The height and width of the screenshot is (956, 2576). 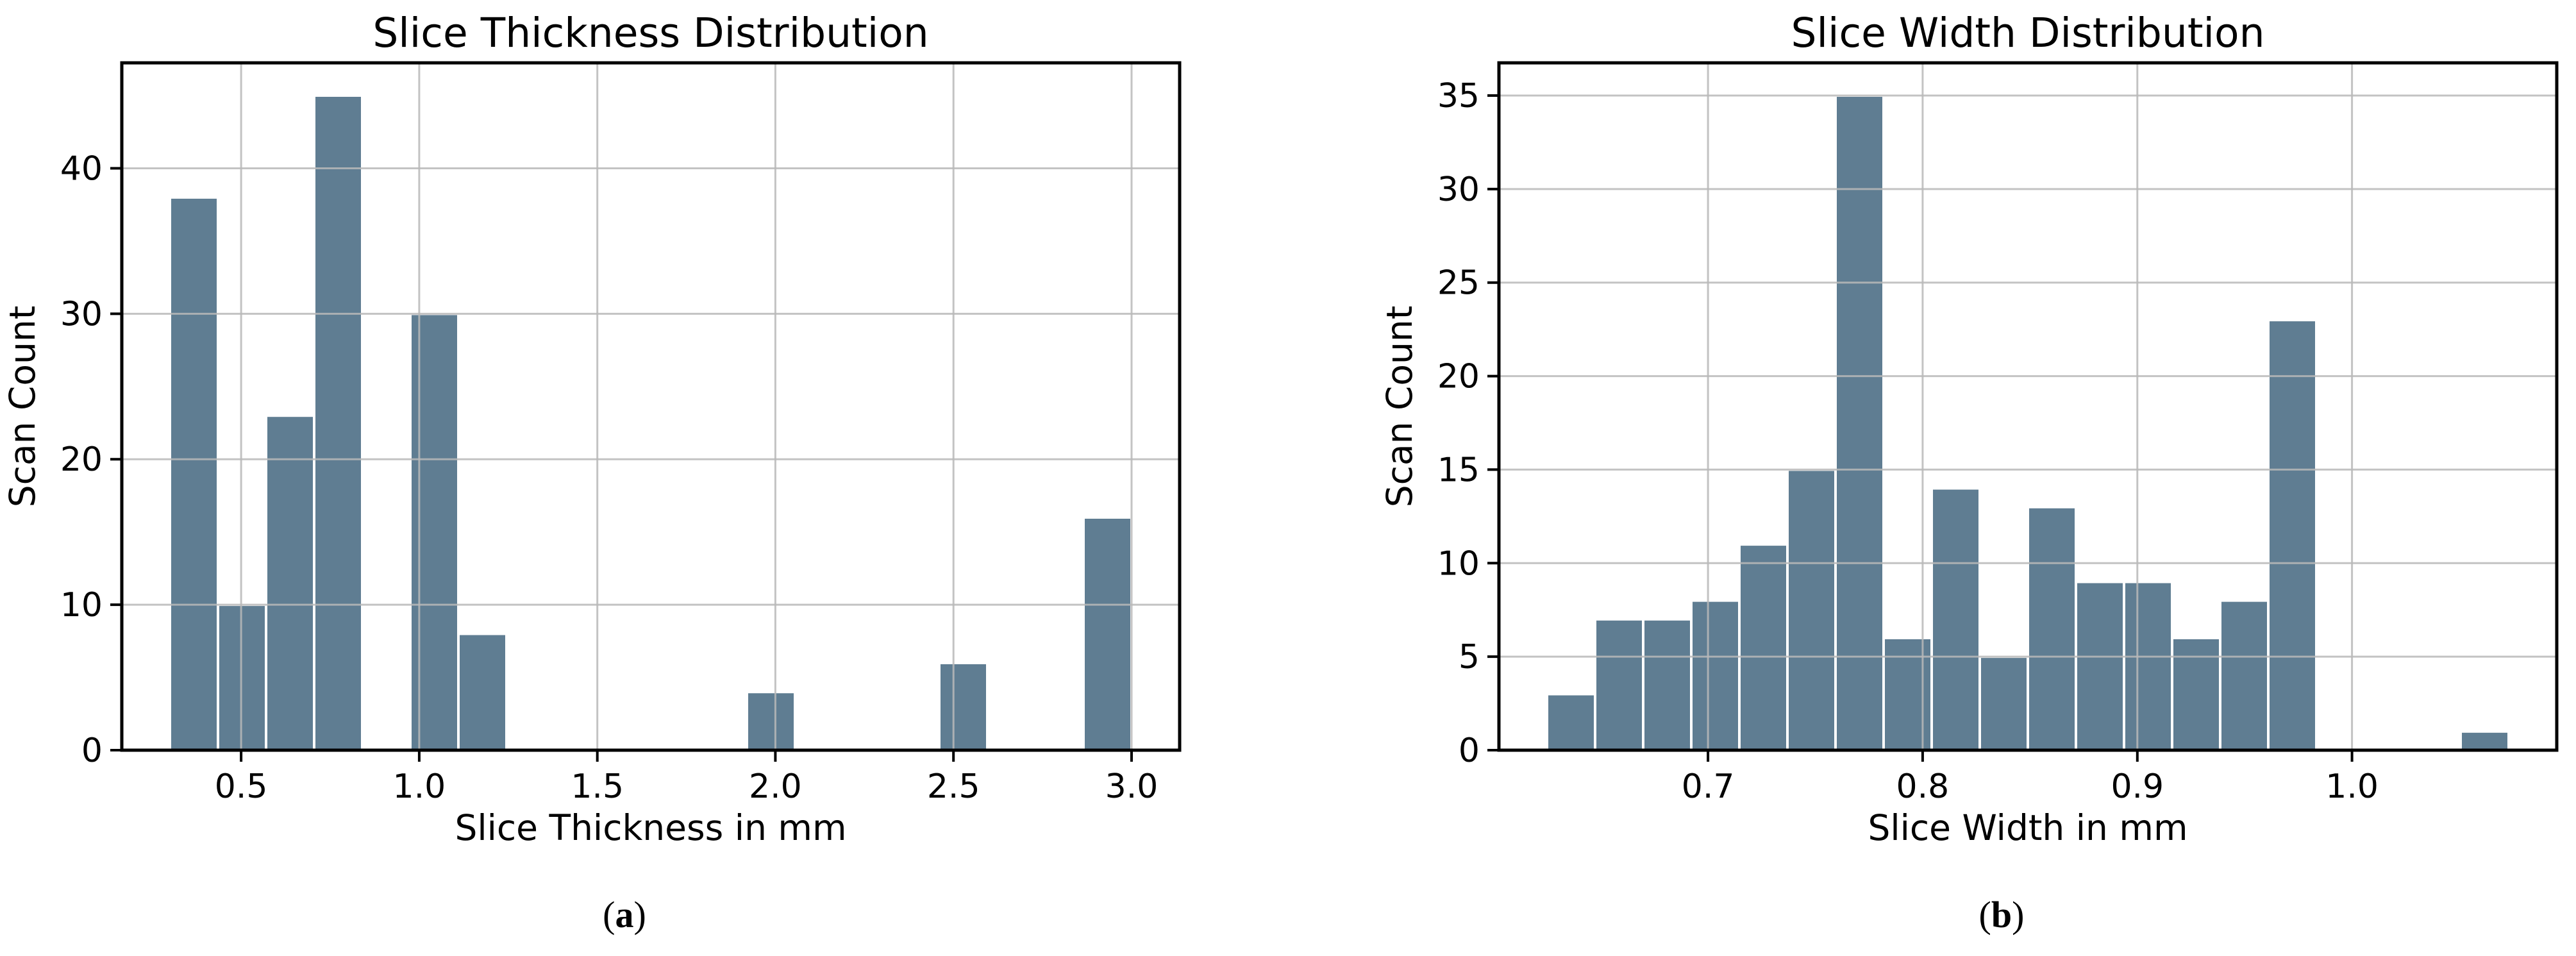 I want to click on caption-b-open-paren: (, so click(x=1984, y=915).